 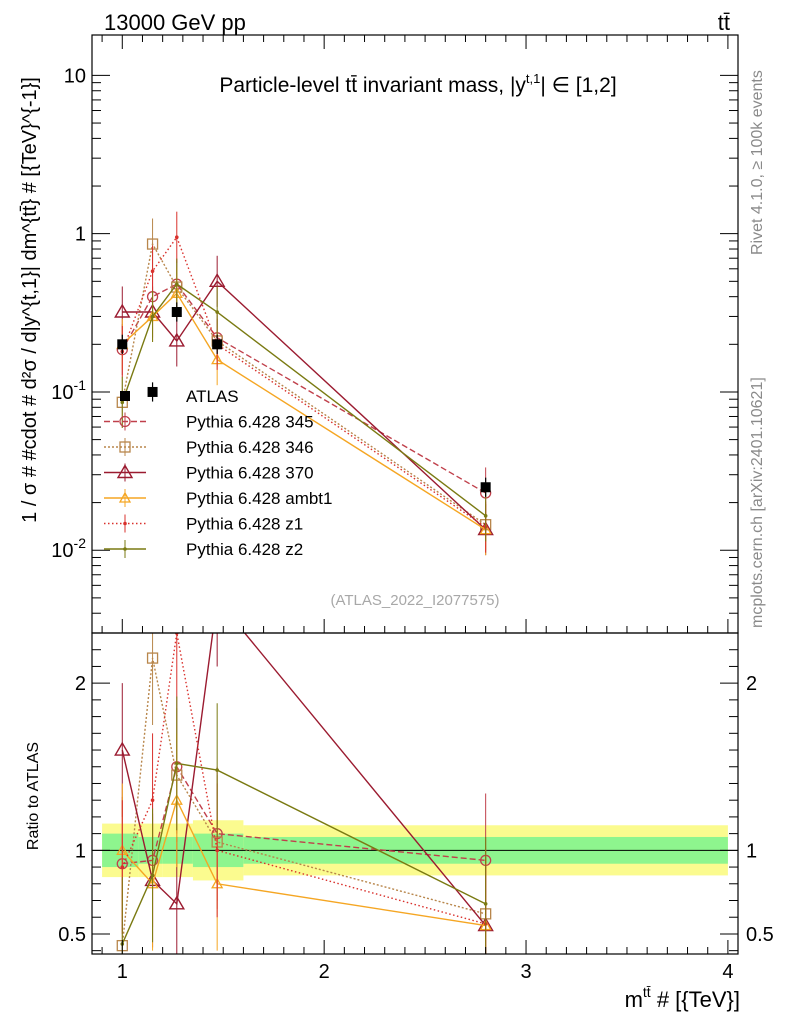 What do you see at coordinates (125, 396) in the screenshot?
I see `legend-marker-atlas` at bounding box center [125, 396].